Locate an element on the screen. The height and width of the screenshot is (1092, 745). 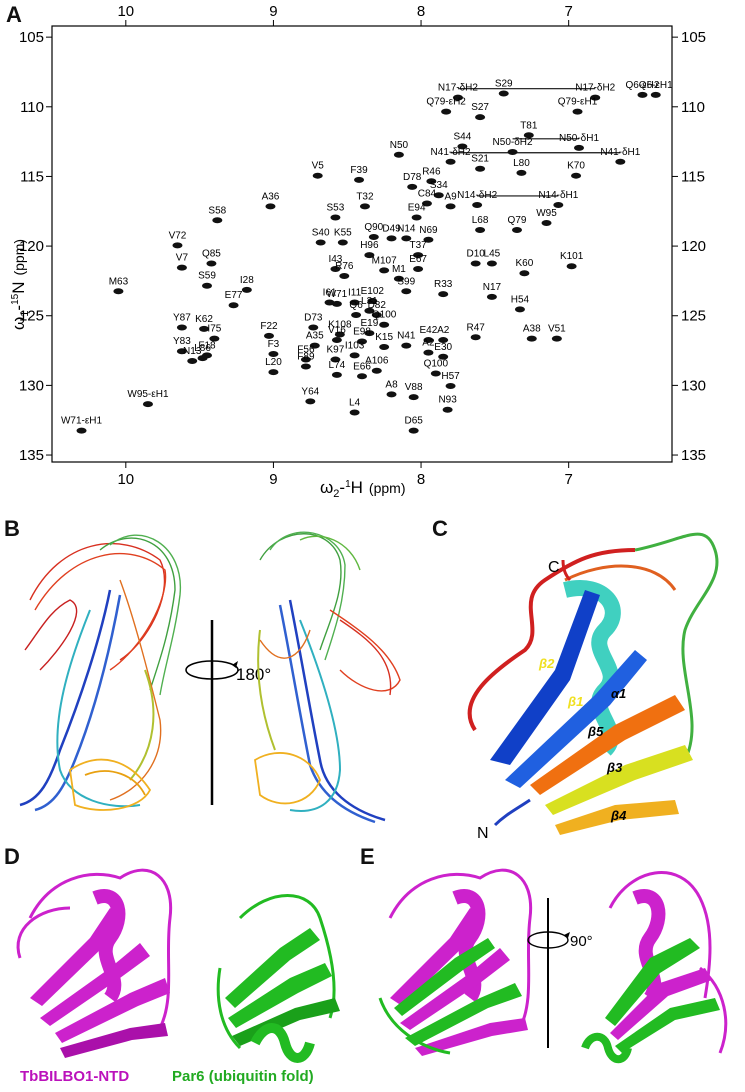
x-tick-label-top: 9 is located at coordinates (273, 11).